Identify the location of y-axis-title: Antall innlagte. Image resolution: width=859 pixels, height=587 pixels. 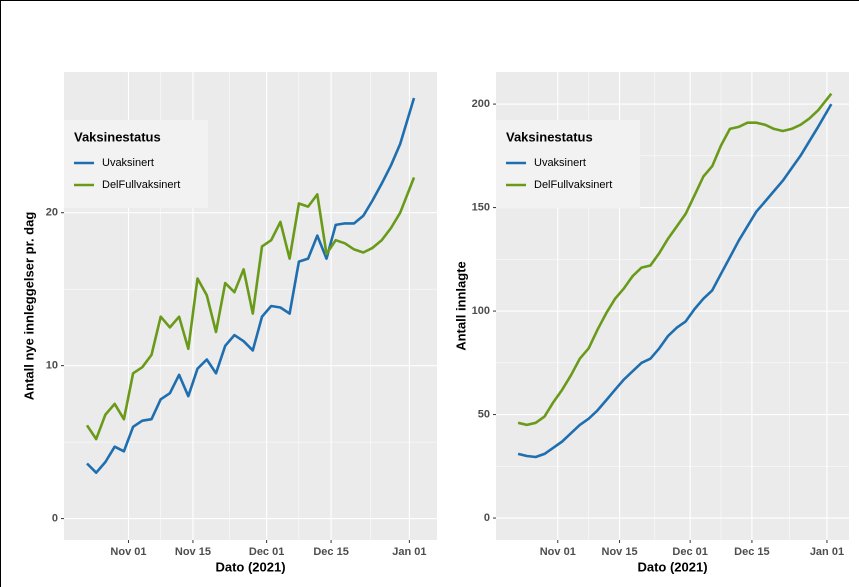
(460, 306).